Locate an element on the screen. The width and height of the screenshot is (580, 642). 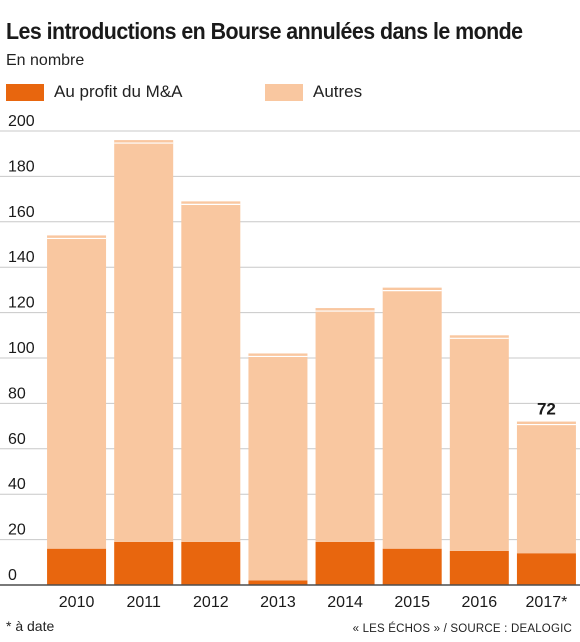
y-tick-label: 100 is located at coordinates (21, 348).